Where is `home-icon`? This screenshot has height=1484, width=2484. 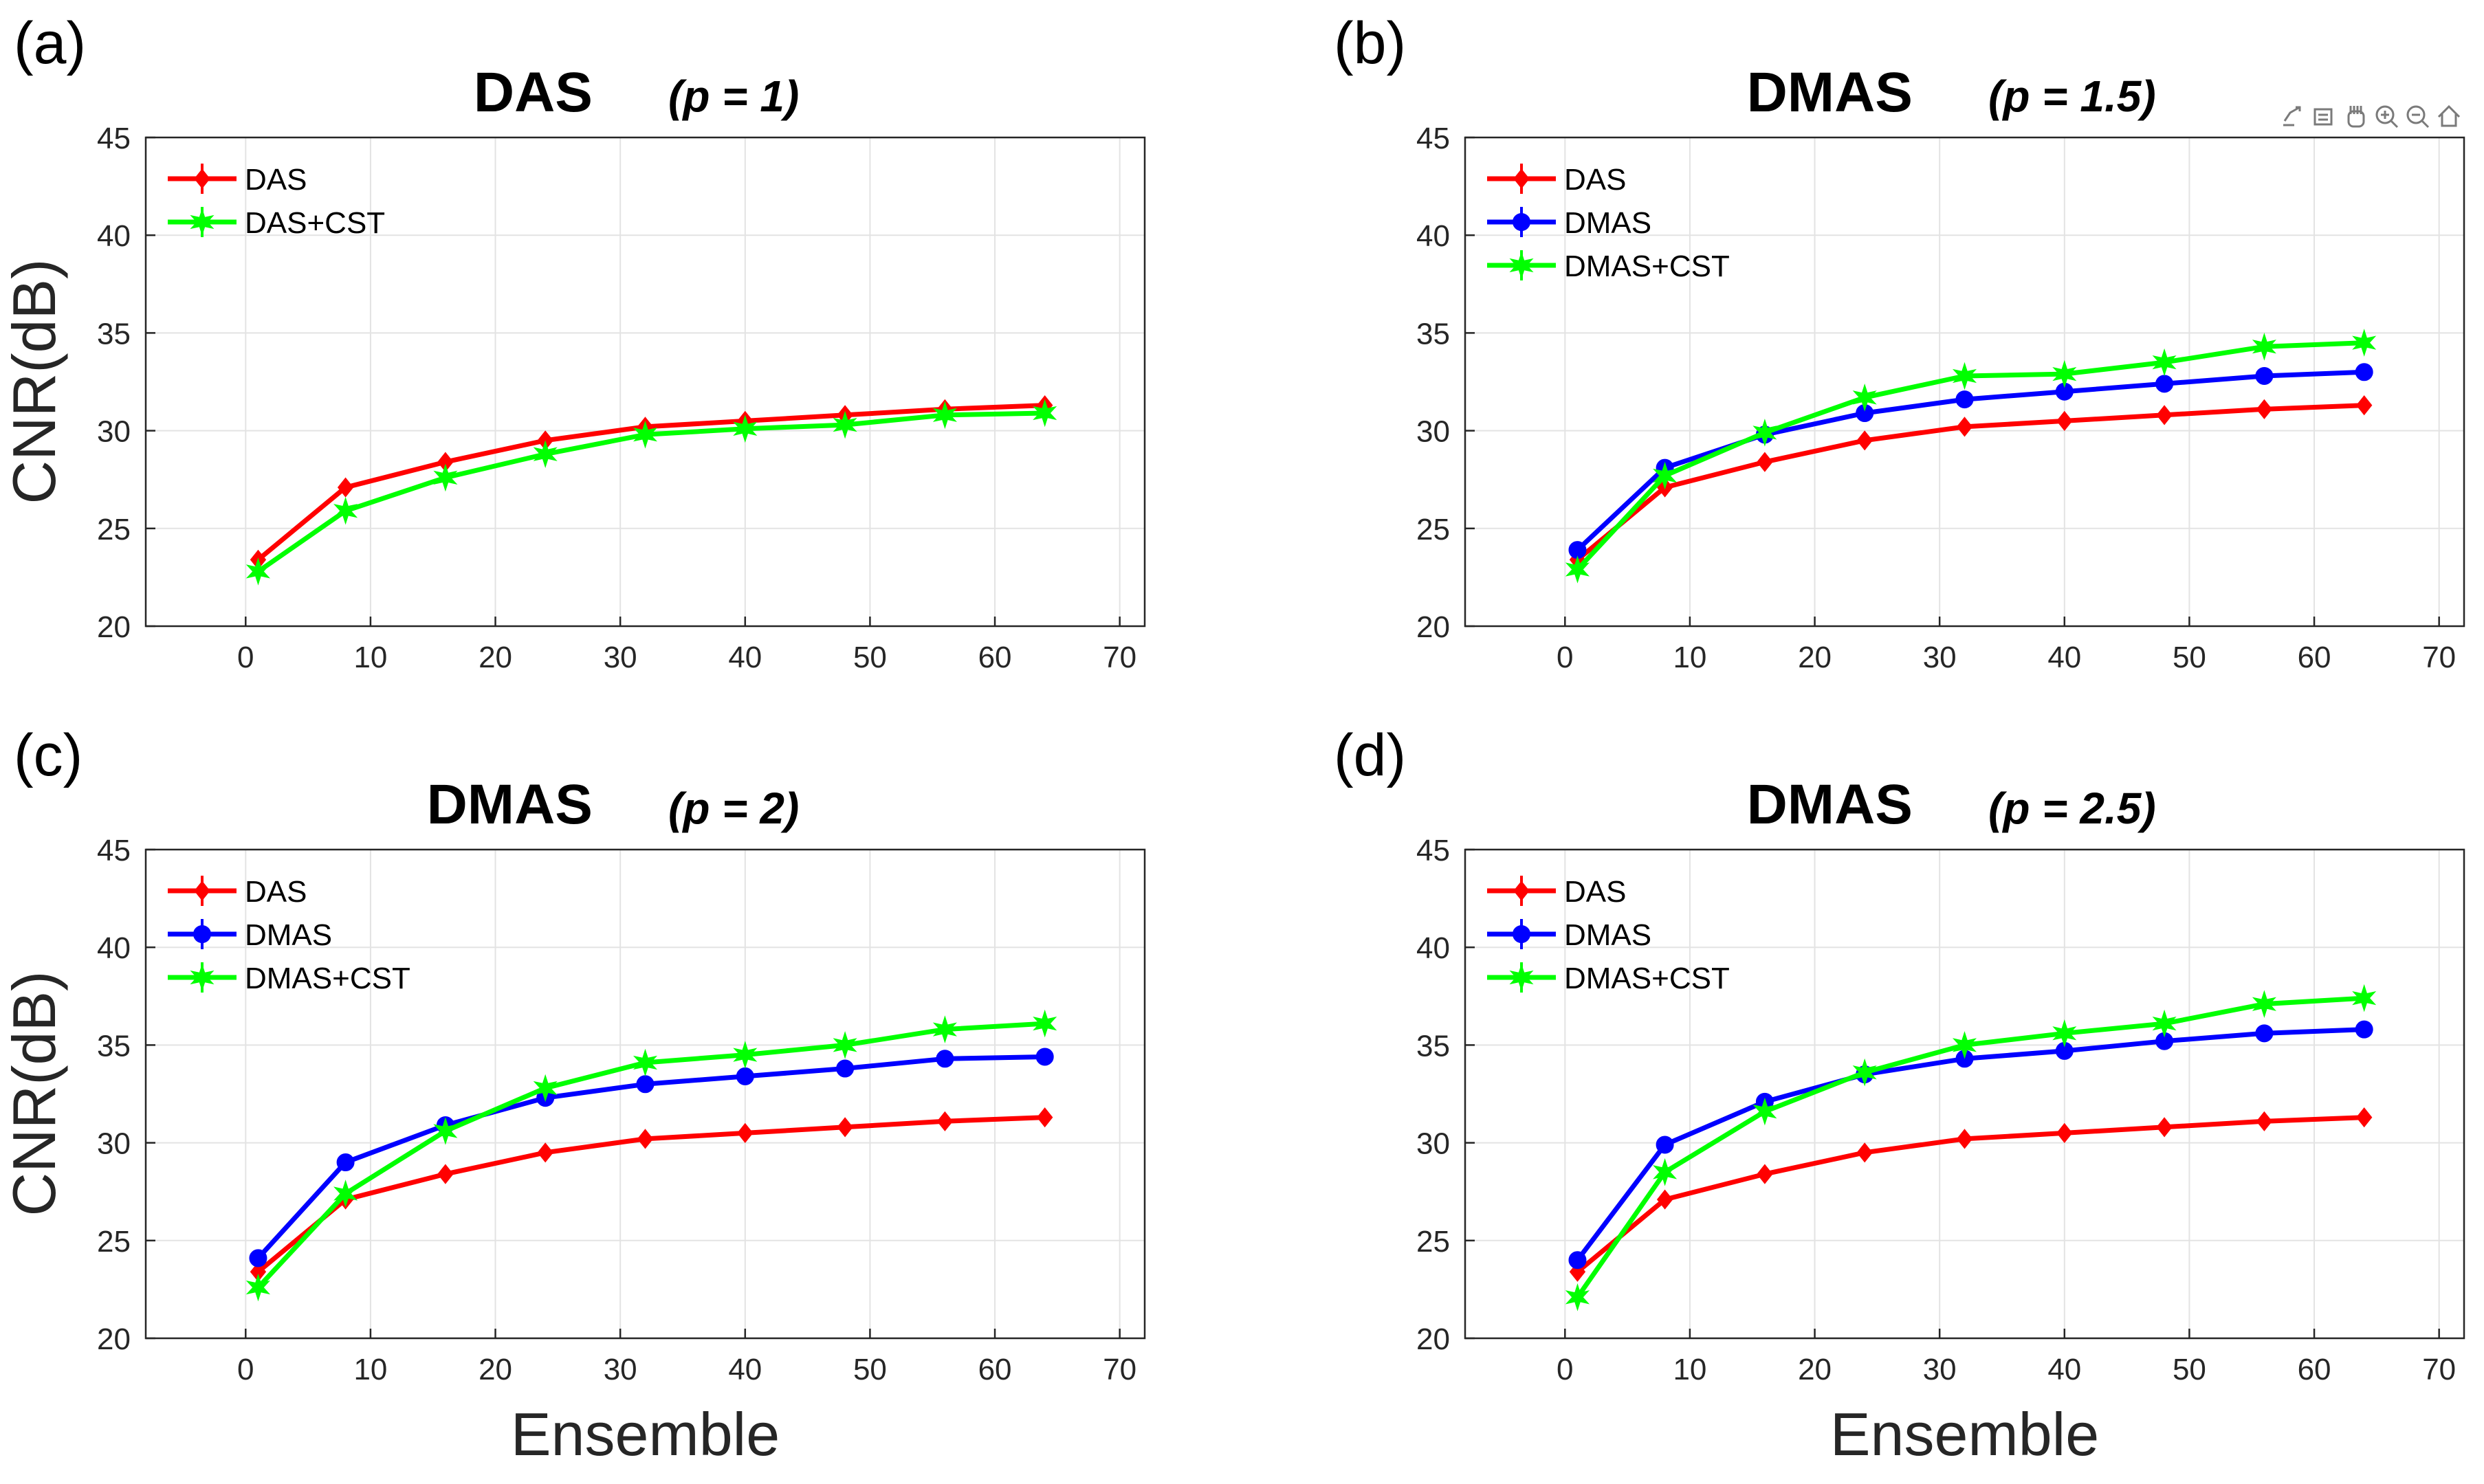
home-icon is located at coordinates (2449, 115).